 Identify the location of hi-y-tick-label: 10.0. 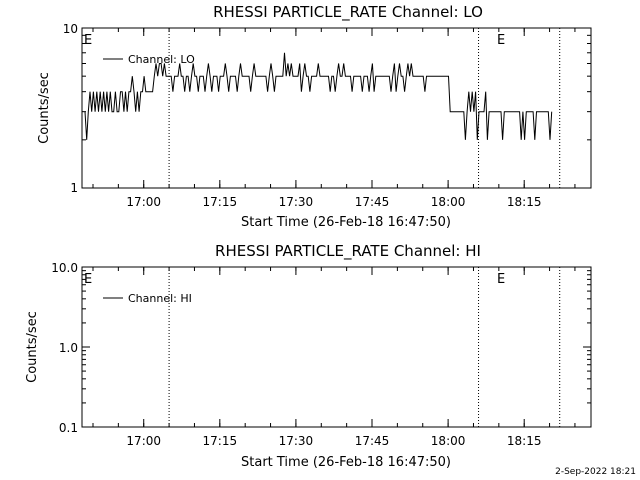
(64, 268).